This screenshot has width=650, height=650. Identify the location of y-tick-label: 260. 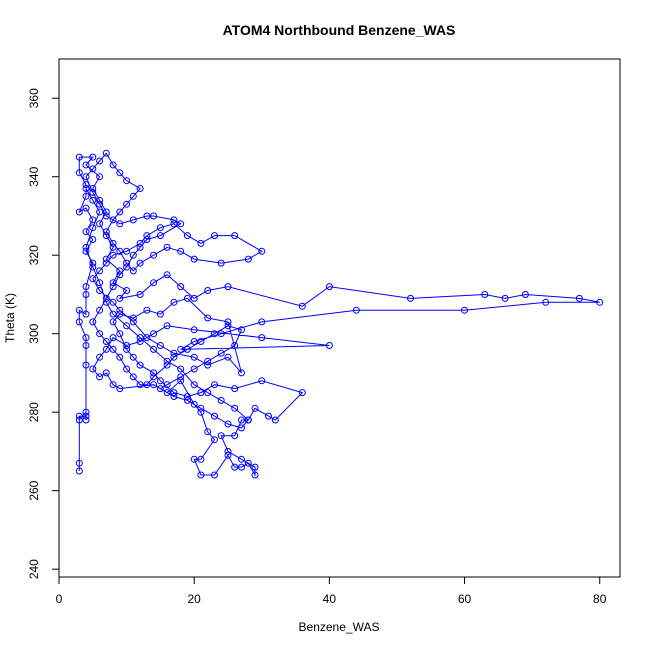
(34, 490).